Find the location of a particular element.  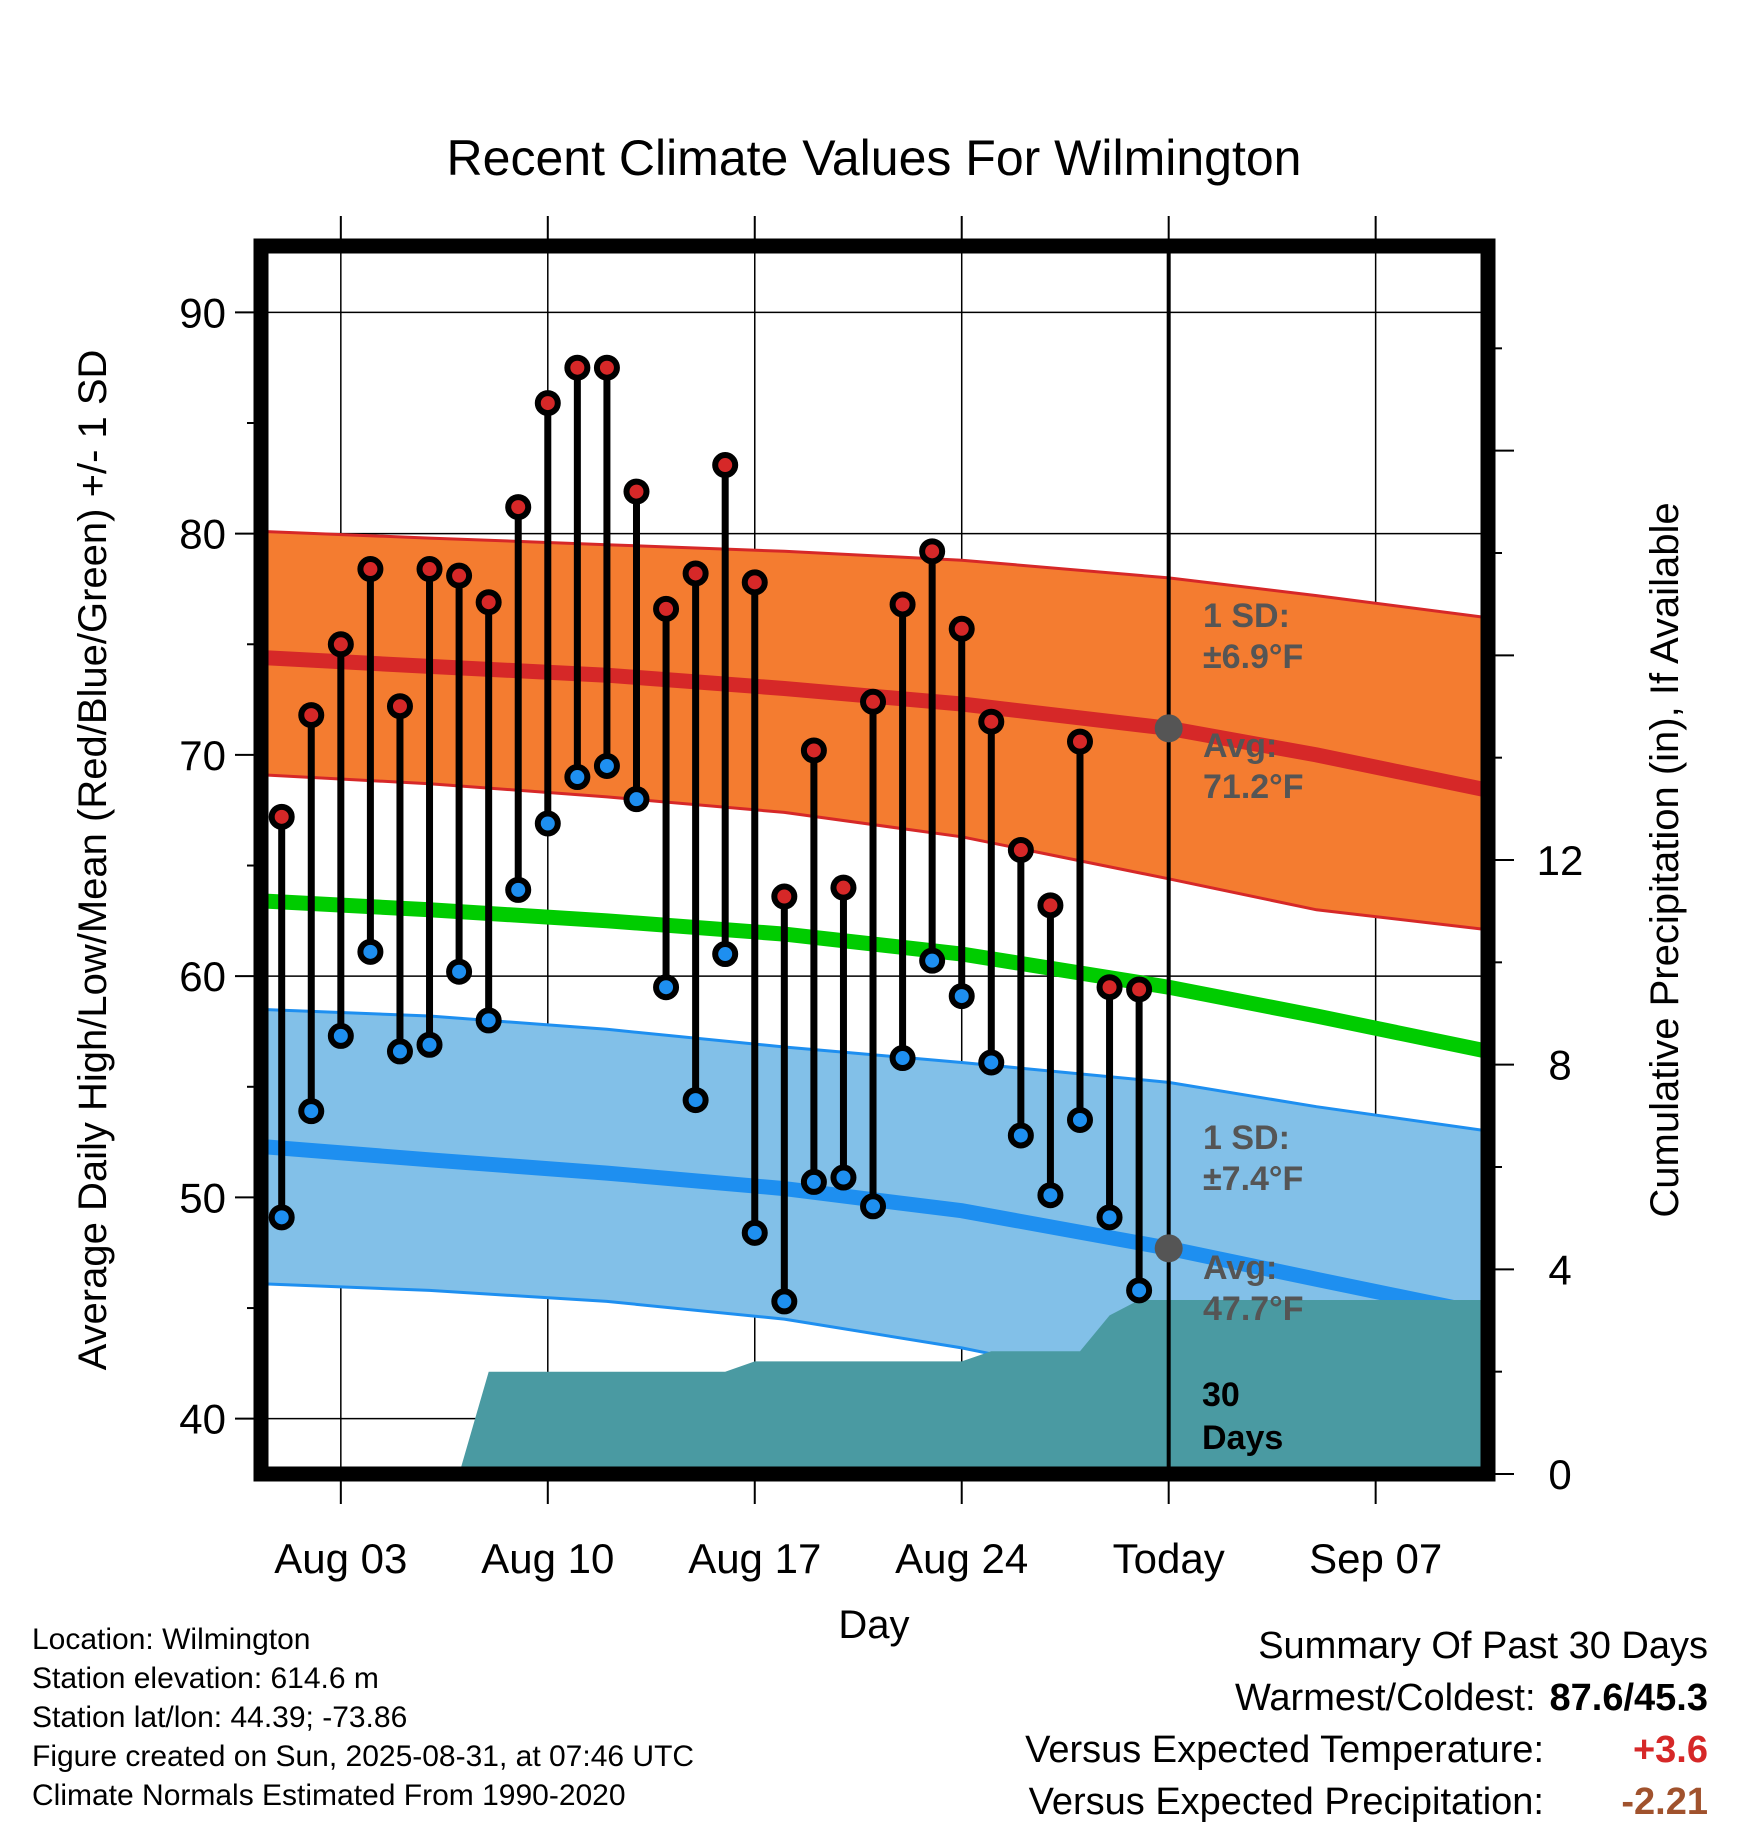

summary-warm-cold: Warmest/Coldest: 87.6/45.3 is located at coordinates (1366, 1698).